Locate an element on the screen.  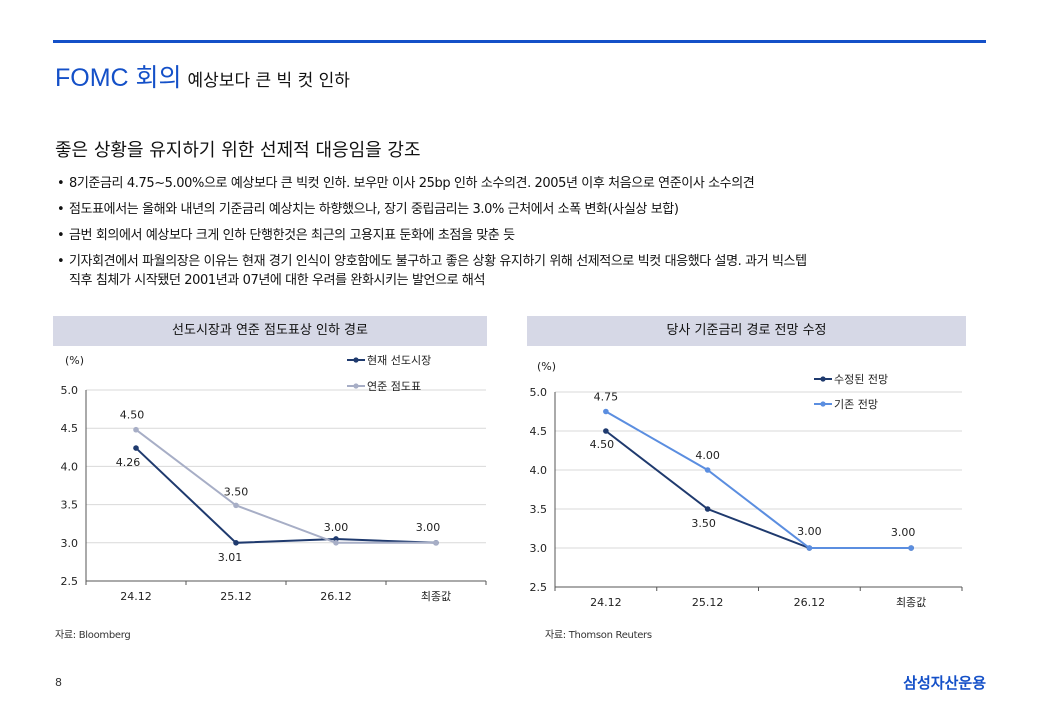
data-label: 3.01 is located at coordinates (230, 557).